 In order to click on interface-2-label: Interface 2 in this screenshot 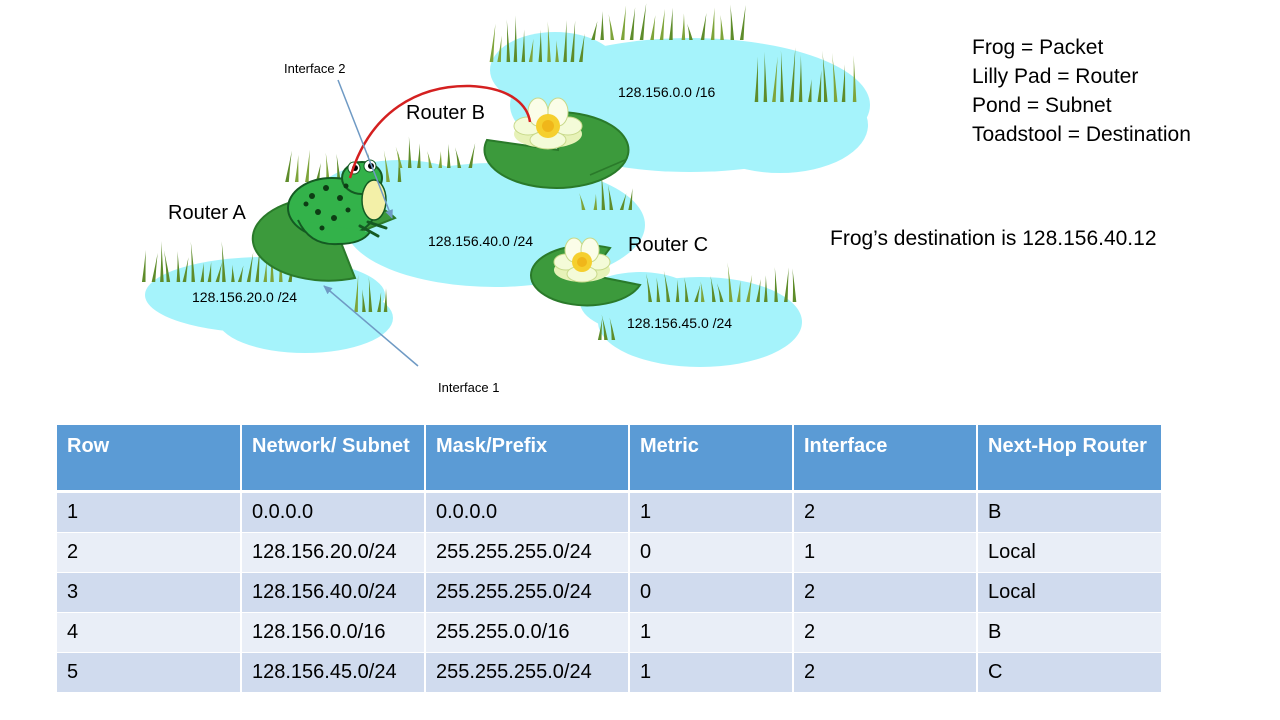, I will do `click(315, 68)`.